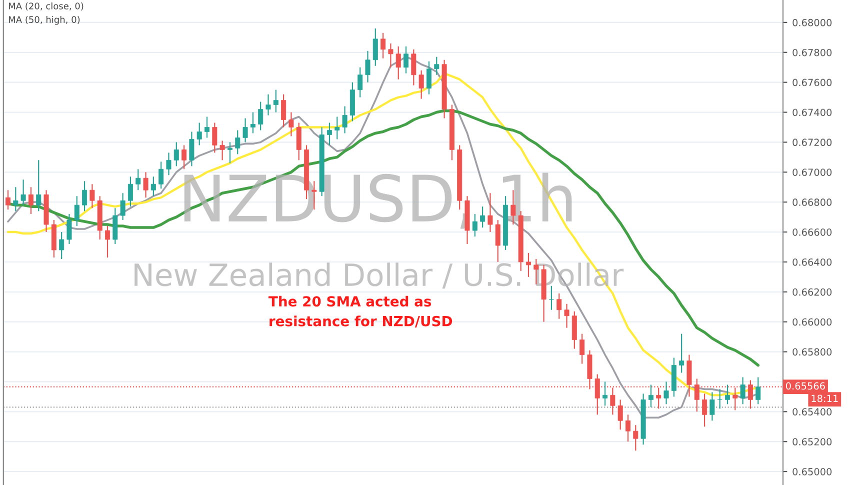 The height and width of the screenshot is (485, 852). I want to click on text: 18:11, so click(825, 398).